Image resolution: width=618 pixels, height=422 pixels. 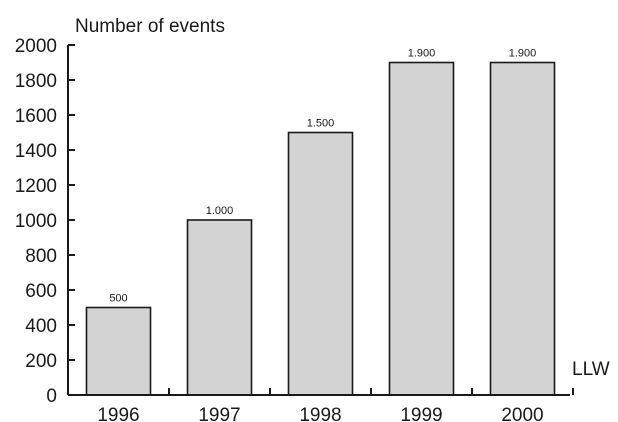 I want to click on y-tick-label: 1400, so click(x=36, y=151).